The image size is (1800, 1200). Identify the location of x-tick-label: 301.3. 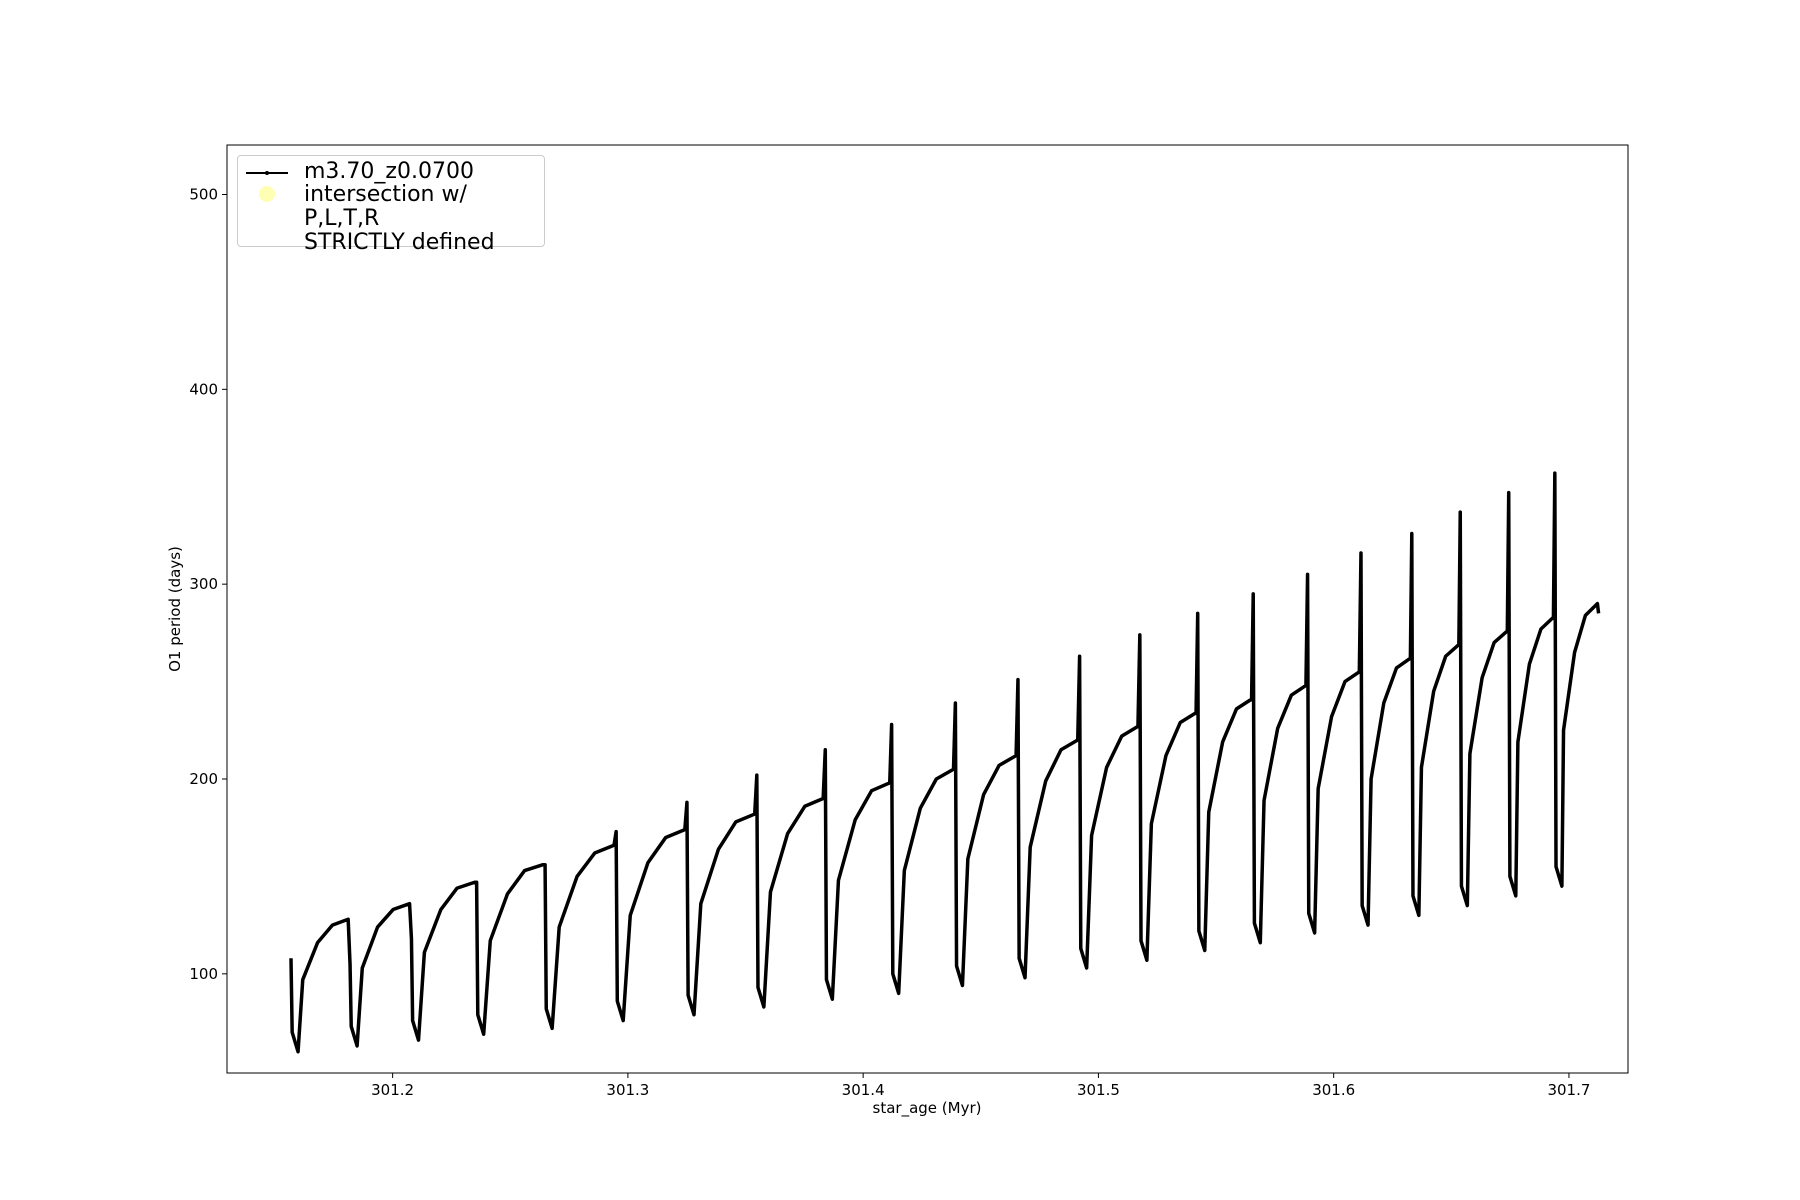
(627, 1090).